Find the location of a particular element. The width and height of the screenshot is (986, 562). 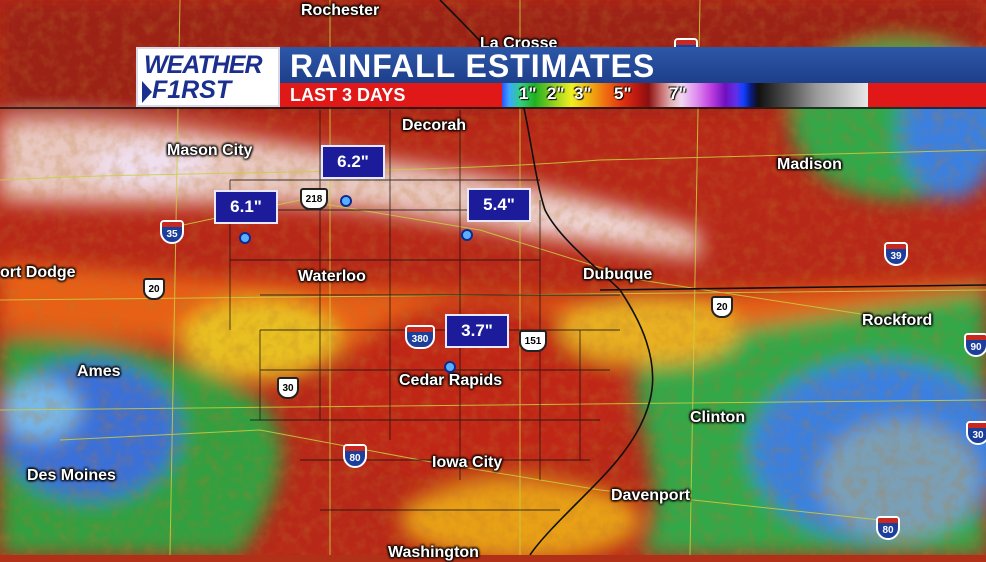

city-label: Cedar Rapids is located at coordinates (451, 380).